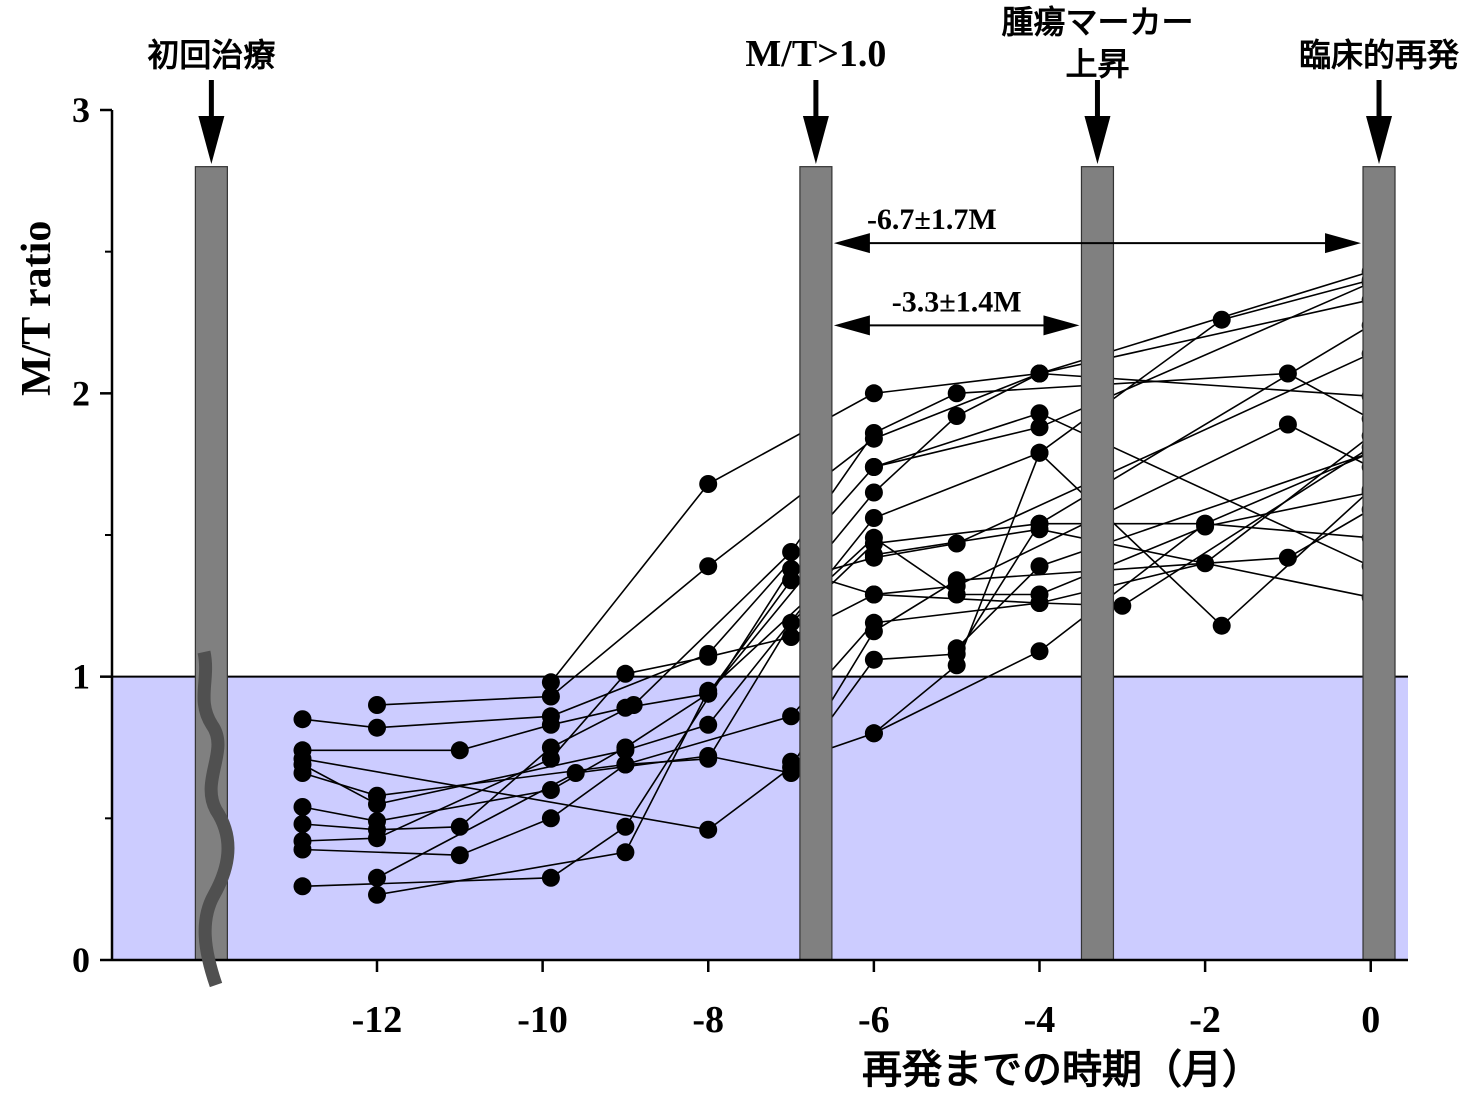 The width and height of the screenshot is (1475, 1096). Describe the element at coordinates (1370, 1020) in the screenshot. I see `x-tick-label-7: 0` at that location.